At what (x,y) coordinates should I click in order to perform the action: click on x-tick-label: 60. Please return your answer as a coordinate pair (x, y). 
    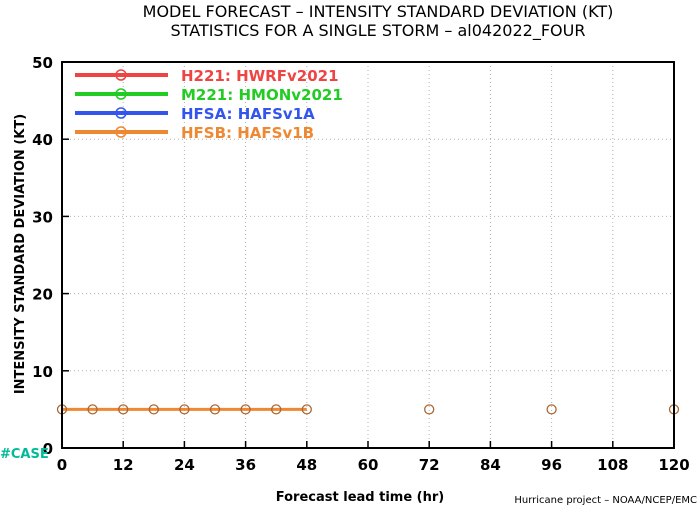
    Looking at the image, I should click on (368, 465).